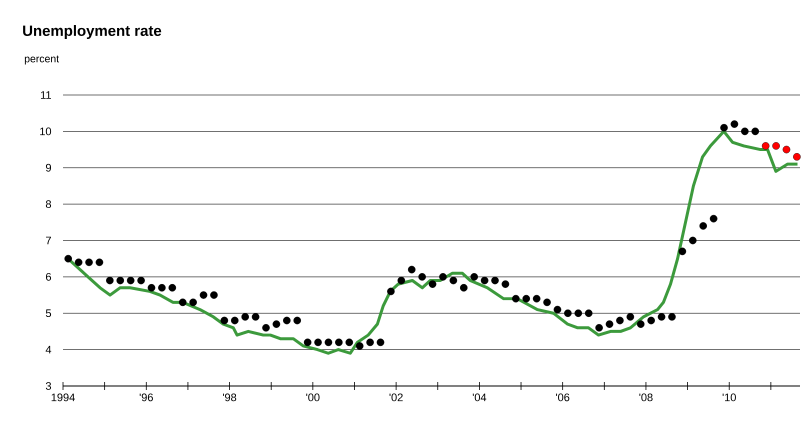  Describe the element at coordinates (396, 398) in the screenshot. I see `x-tick-label: '02` at that location.